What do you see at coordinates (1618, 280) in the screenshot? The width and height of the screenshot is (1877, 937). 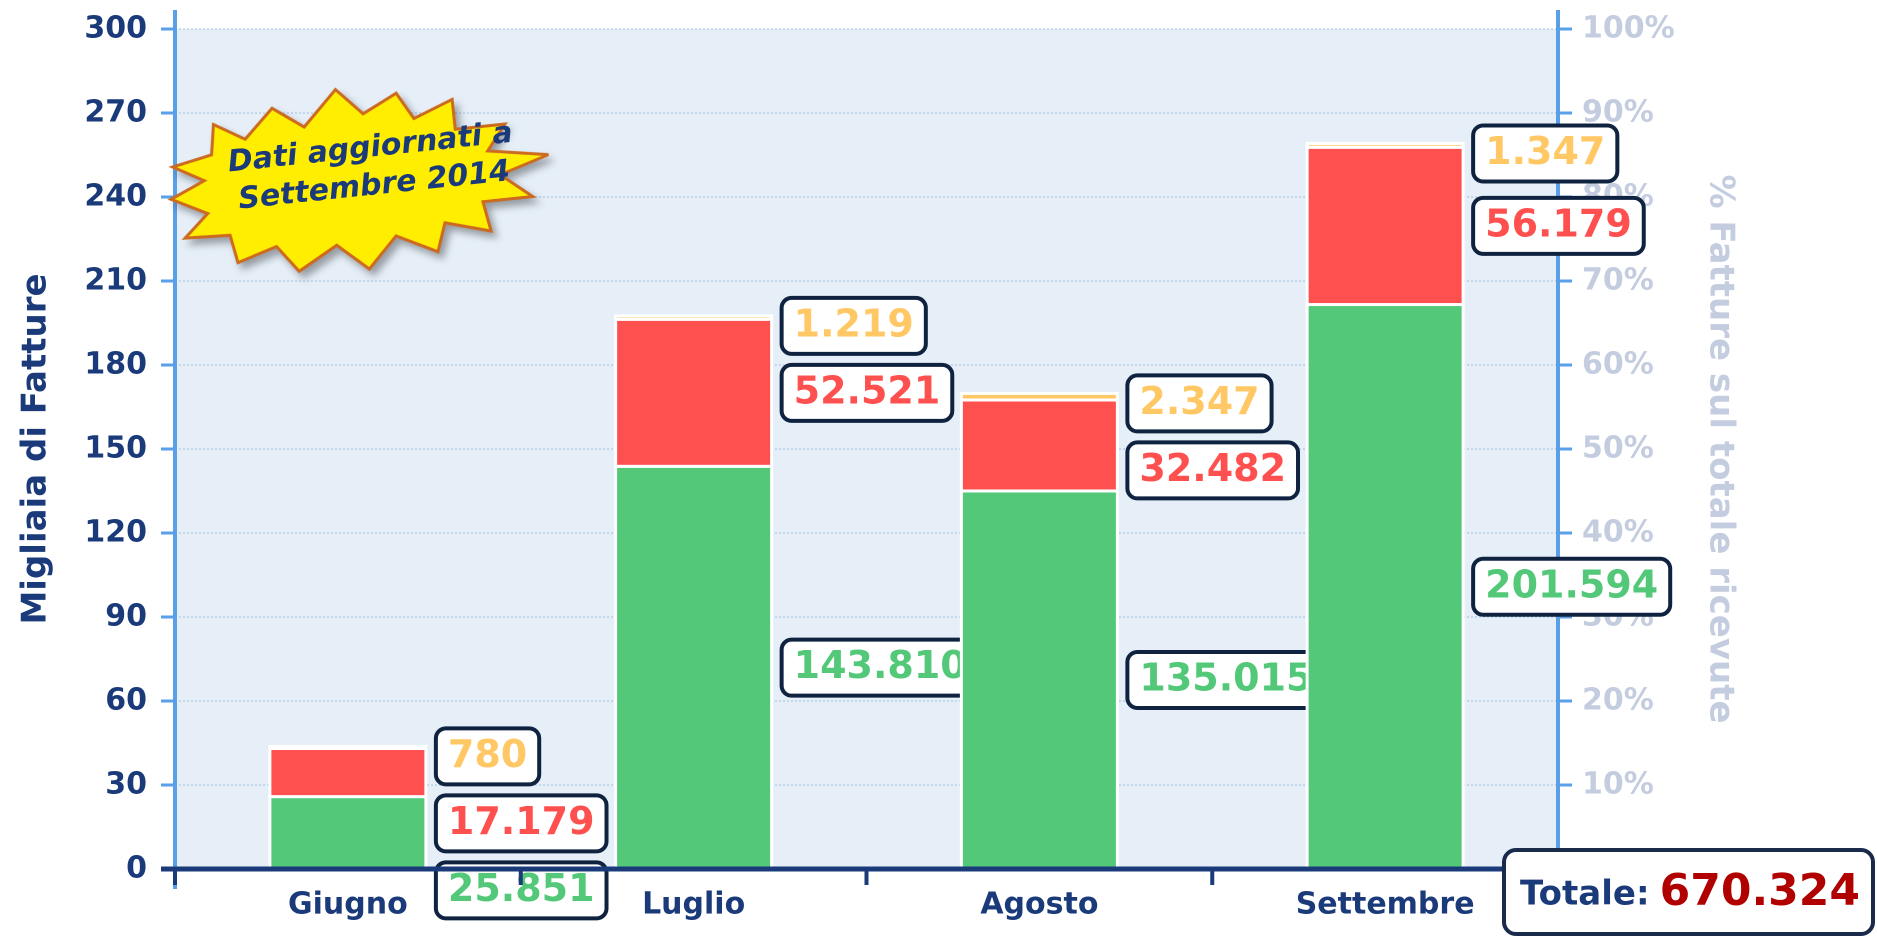 I see `y2-tick-label: 70%` at bounding box center [1618, 280].